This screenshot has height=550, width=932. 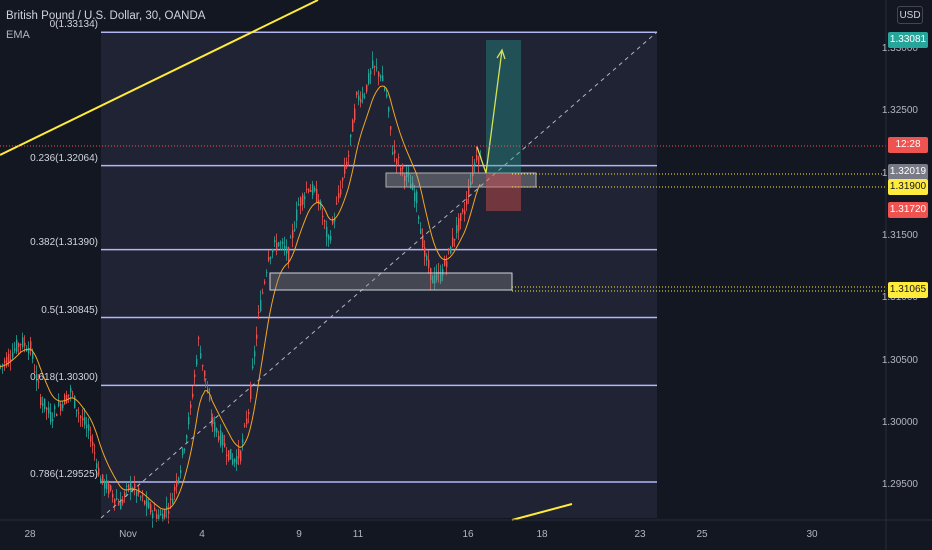 I want to click on supply-zone-box, so click(x=461, y=180).